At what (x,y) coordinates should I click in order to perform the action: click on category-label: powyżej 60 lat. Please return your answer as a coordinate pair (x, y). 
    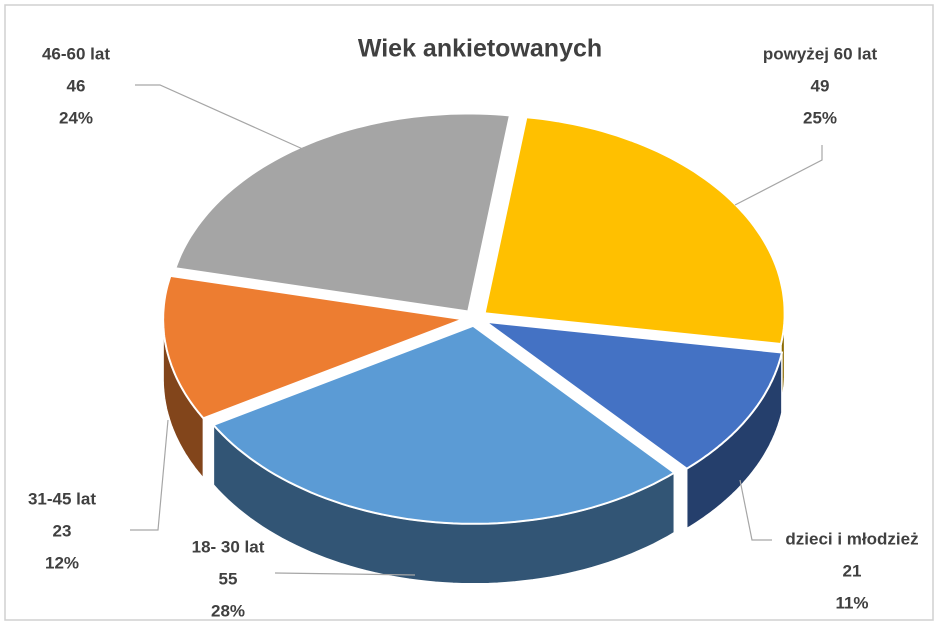
    Looking at the image, I should click on (820, 53).